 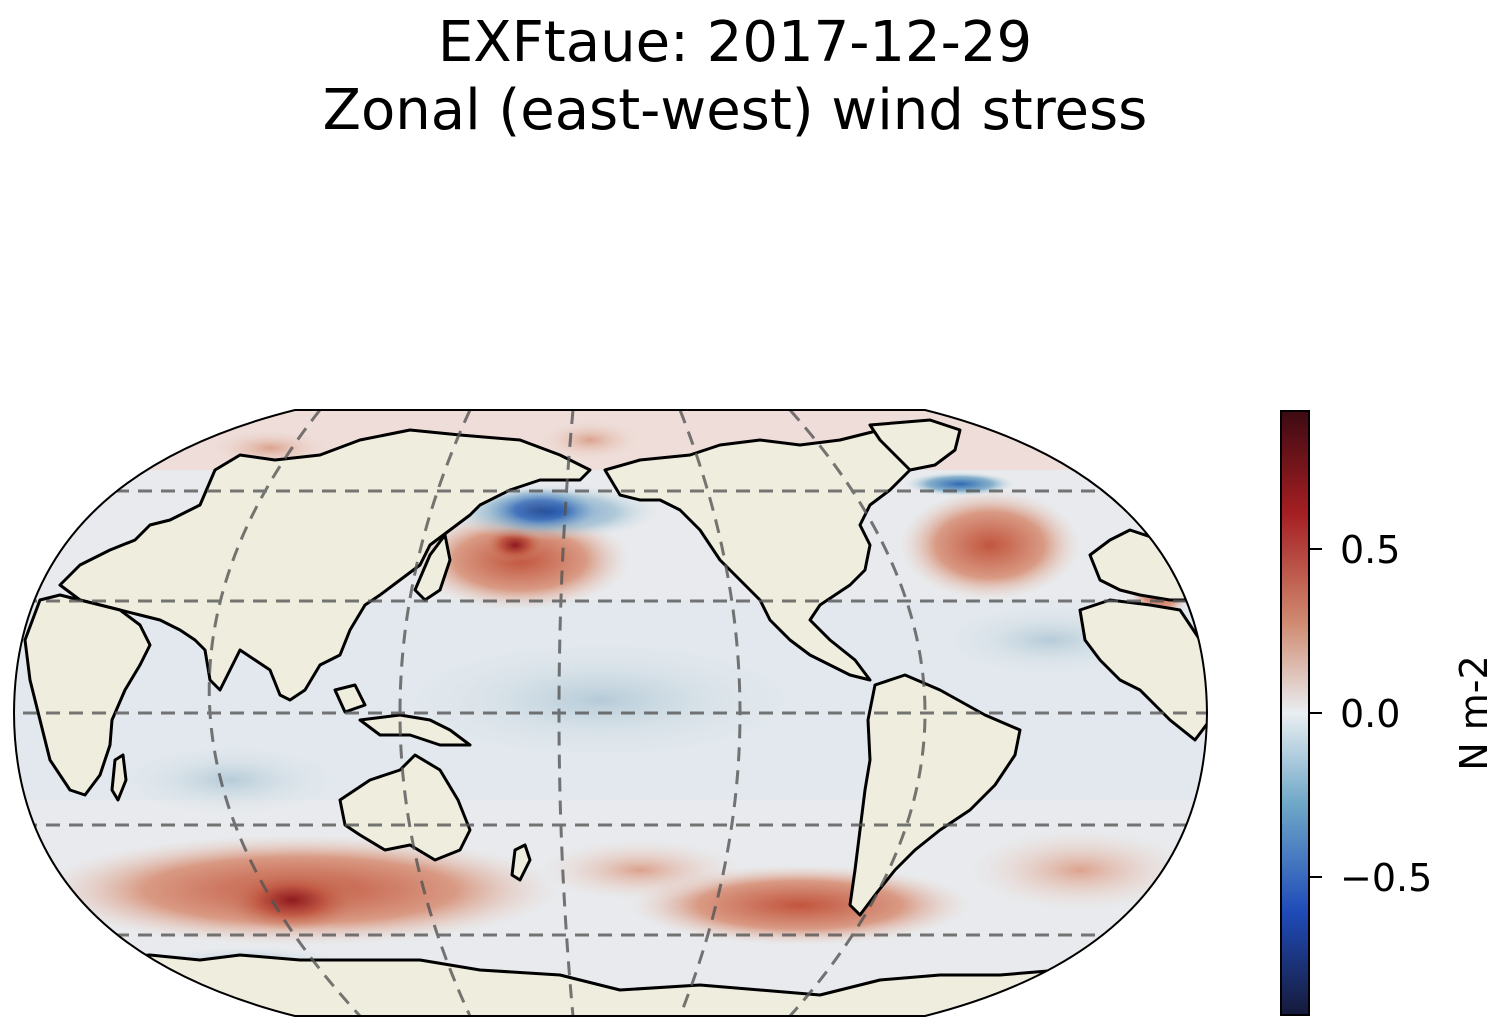 What do you see at coordinates (735, 110) in the screenshot?
I see `title-line-2: Zonal (east-west) wind stress` at bounding box center [735, 110].